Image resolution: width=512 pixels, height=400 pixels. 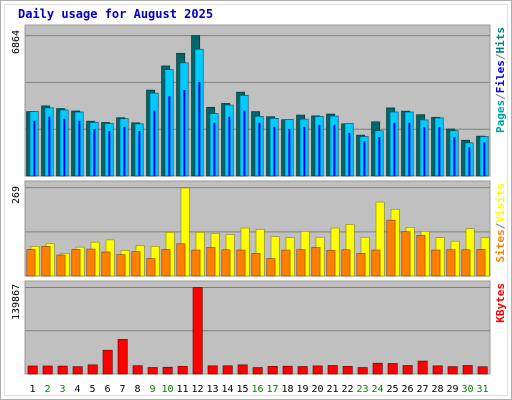 I want to click on legend-item: KBytes, so click(x=500, y=303).